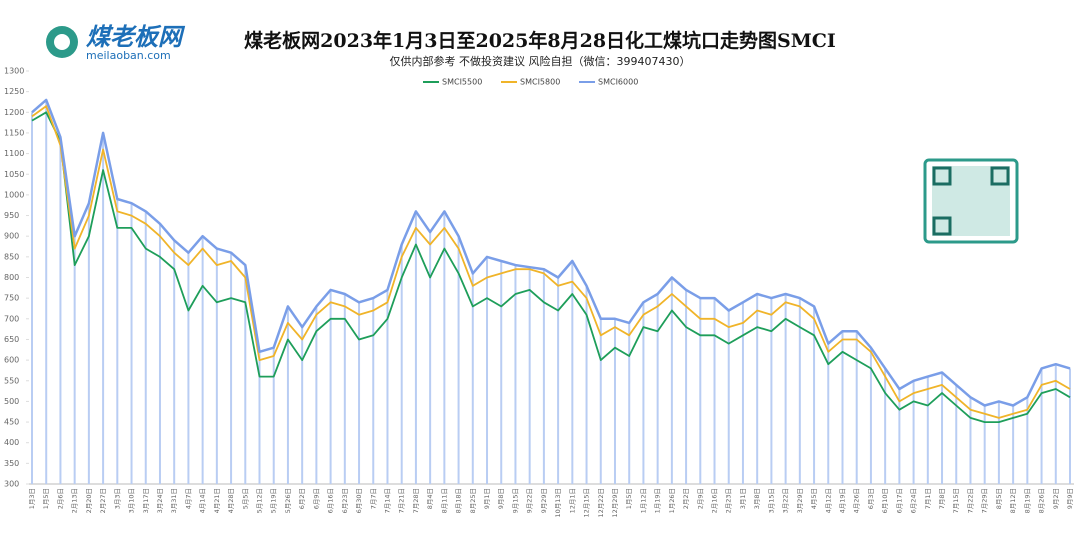  Describe the element at coordinates (62, 42) in the screenshot. I see `logo-icon-inner` at that location.